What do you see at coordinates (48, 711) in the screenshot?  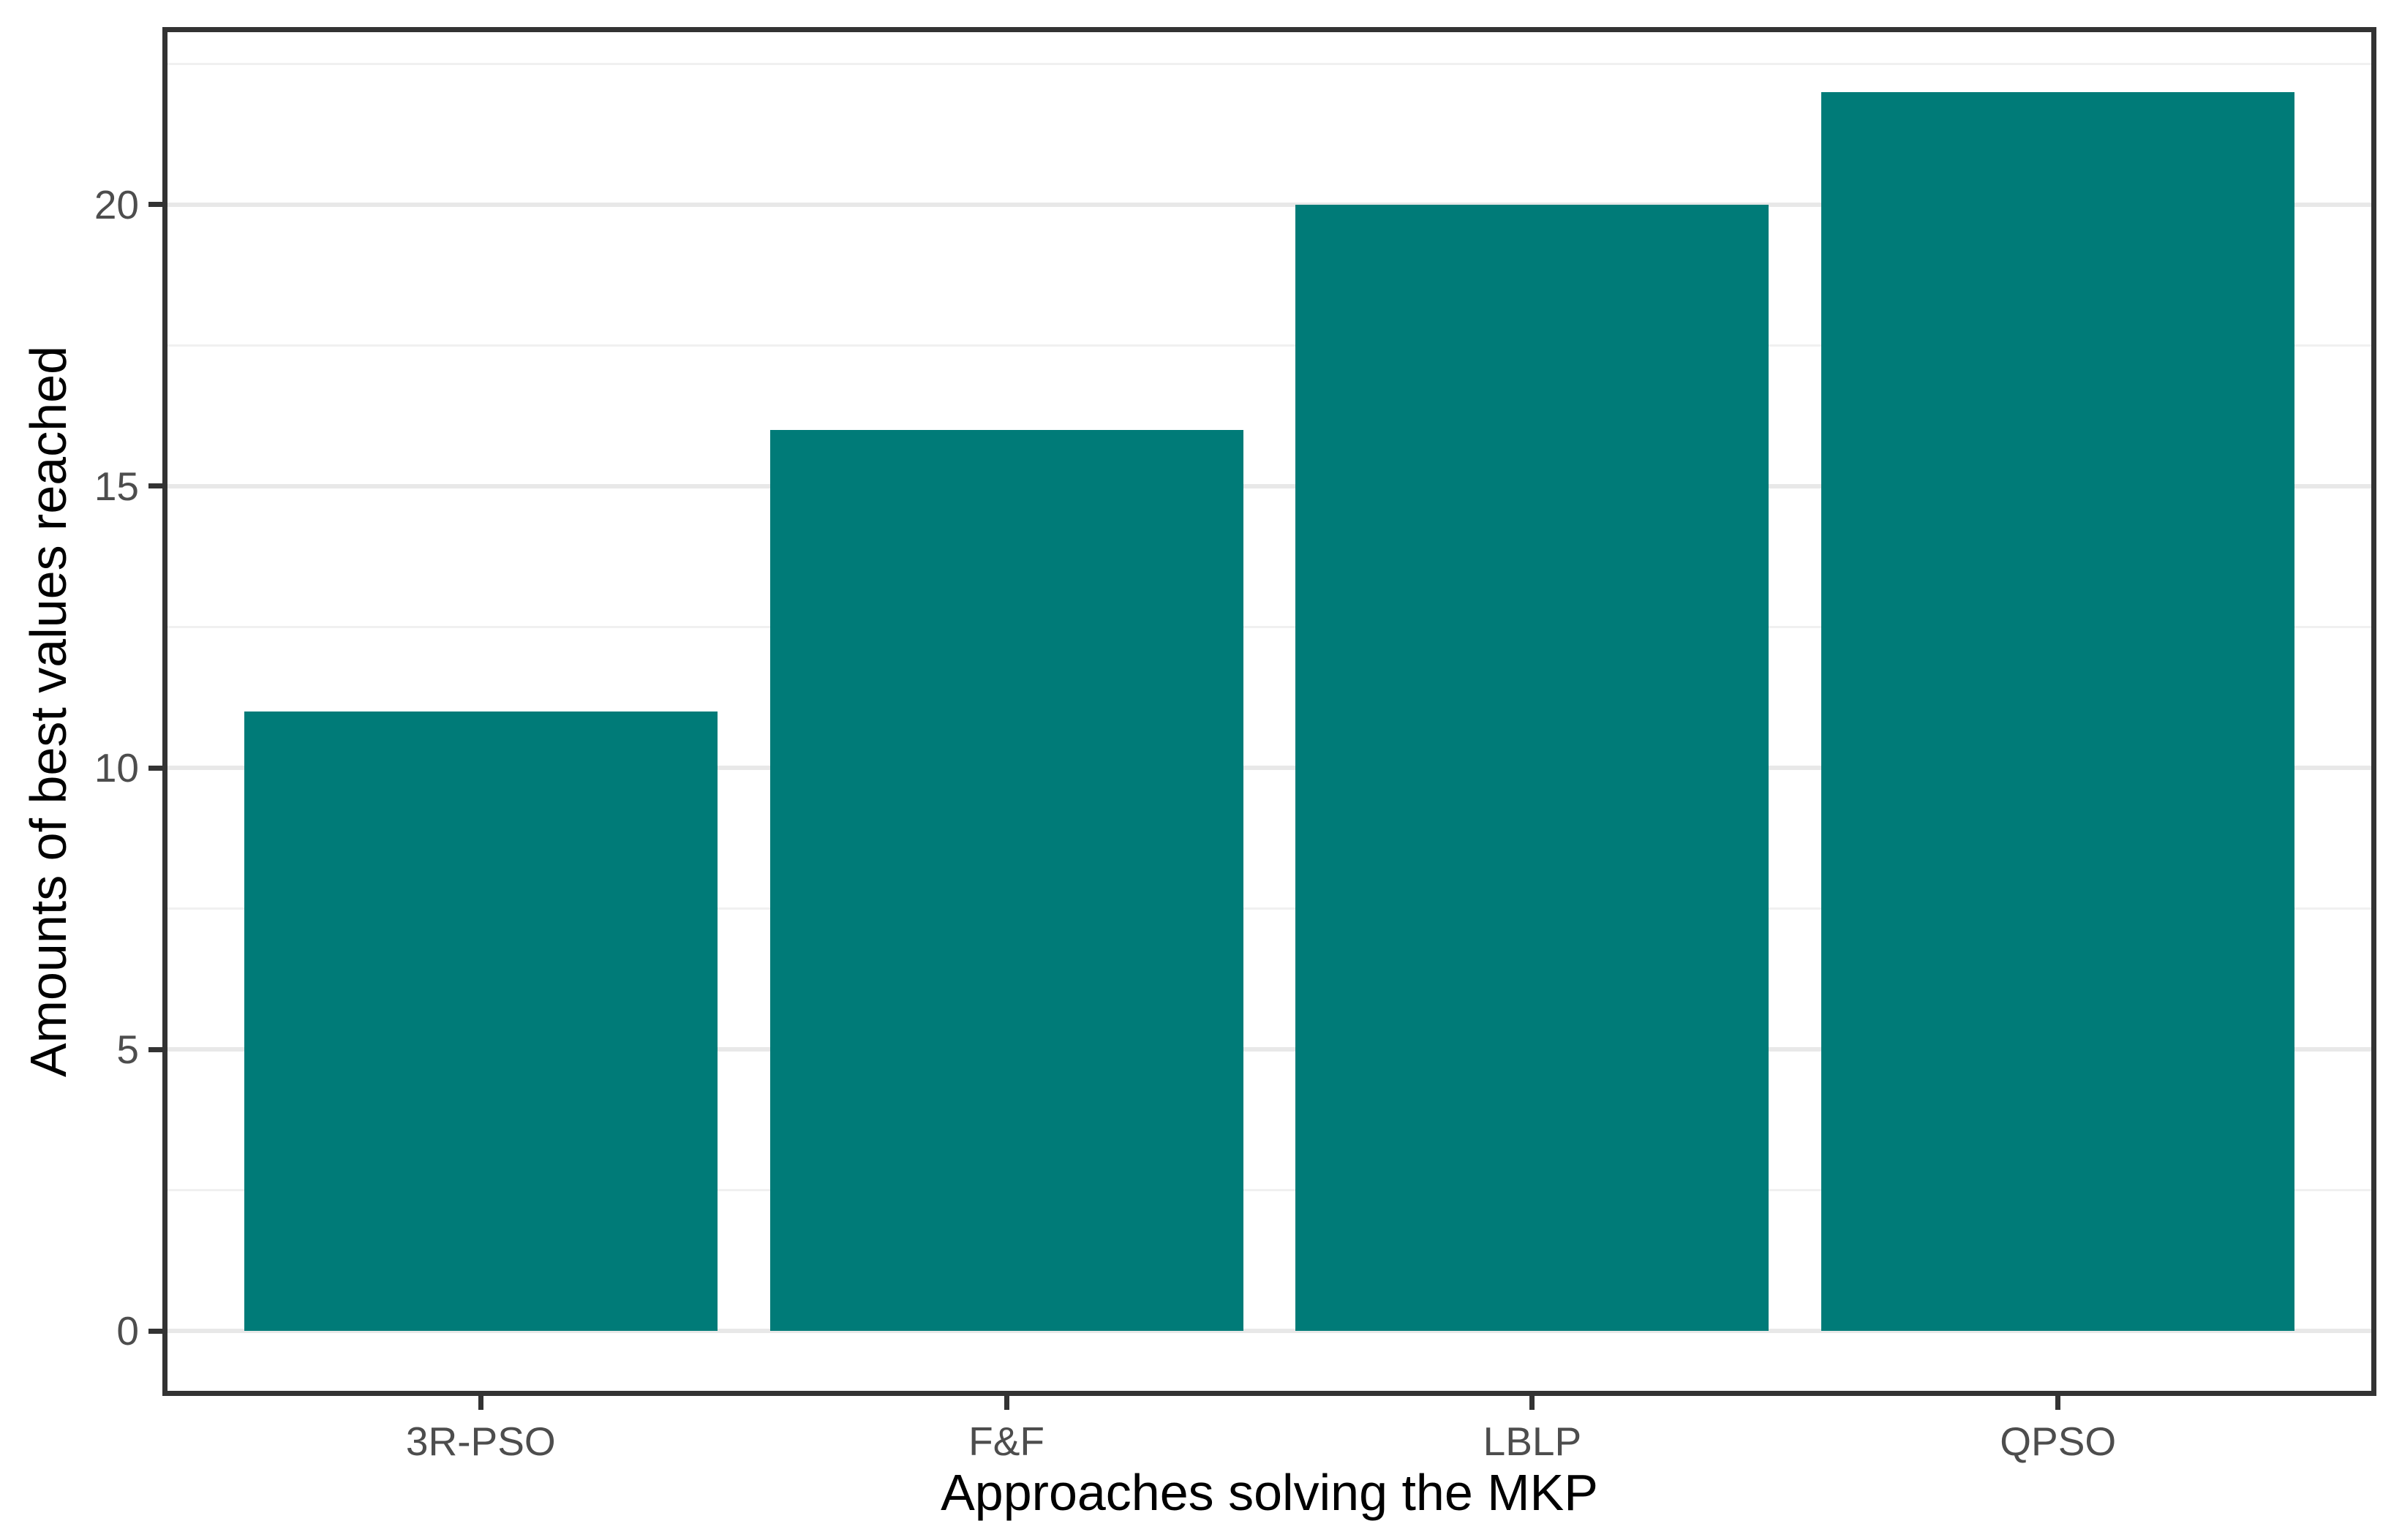 I see `y-axis-title: Amounts of best values reached` at bounding box center [48, 711].